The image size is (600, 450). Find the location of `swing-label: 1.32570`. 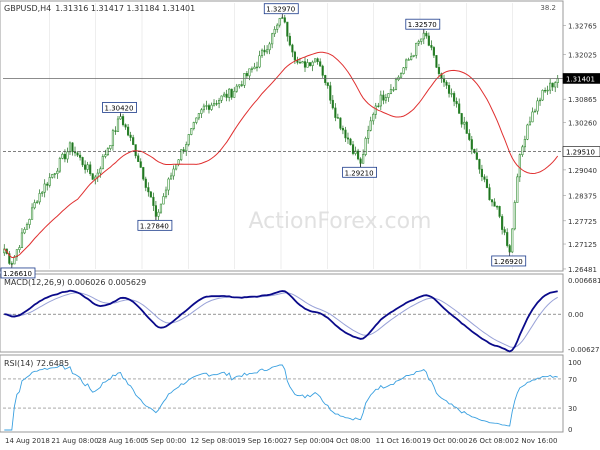

swing-label: 1.32570 is located at coordinates (422, 25).